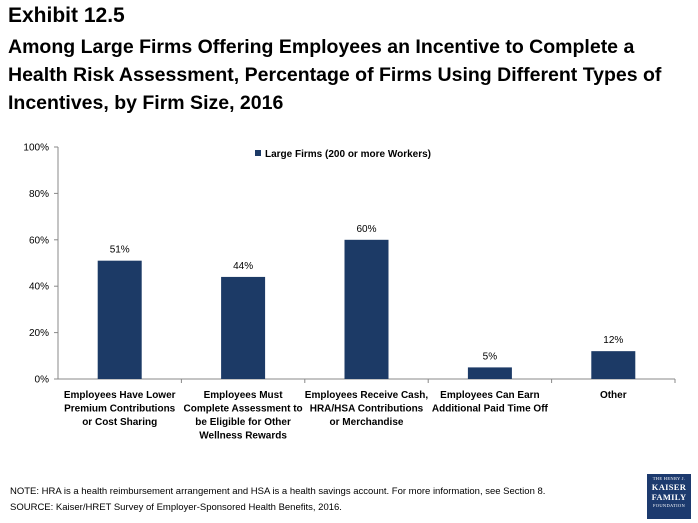  Describe the element at coordinates (258, 153) in the screenshot. I see `legend-swatch` at that location.